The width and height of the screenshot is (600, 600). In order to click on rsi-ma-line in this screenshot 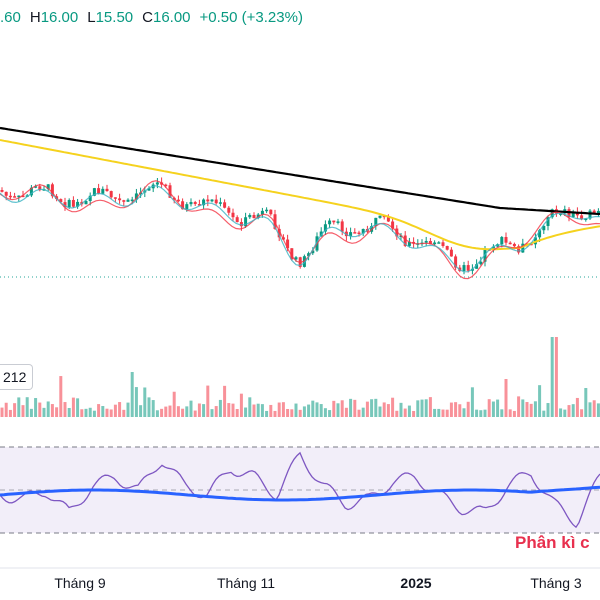, I will do `click(300, 493)`.